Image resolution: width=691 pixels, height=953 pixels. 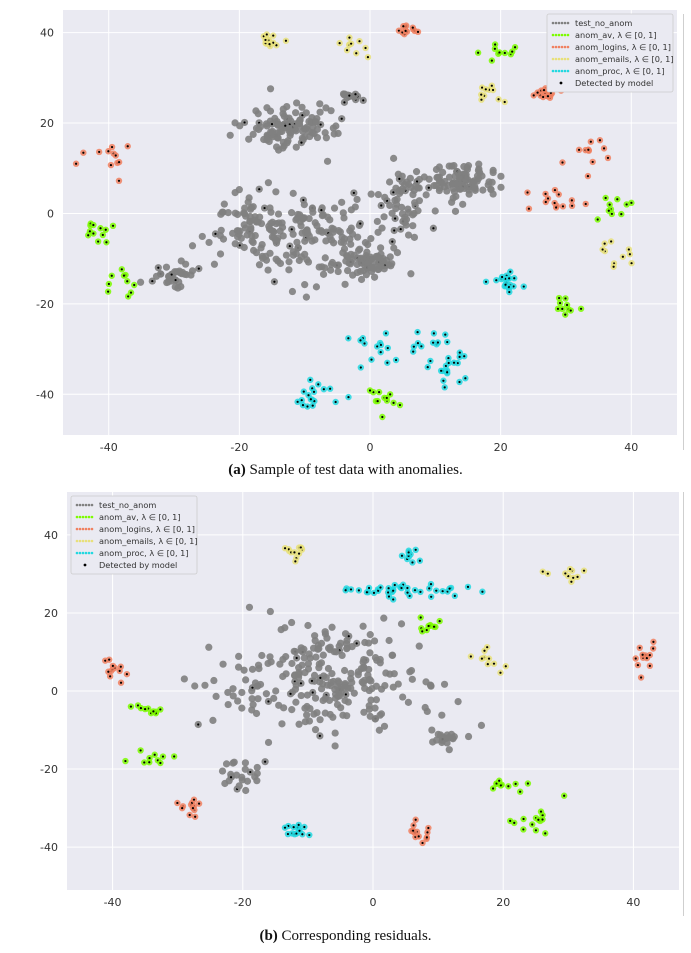 What do you see at coordinates (148, 541) in the screenshot?
I see `legend-label: anom_emails, λ ∈ [0, 1]` at bounding box center [148, 541].